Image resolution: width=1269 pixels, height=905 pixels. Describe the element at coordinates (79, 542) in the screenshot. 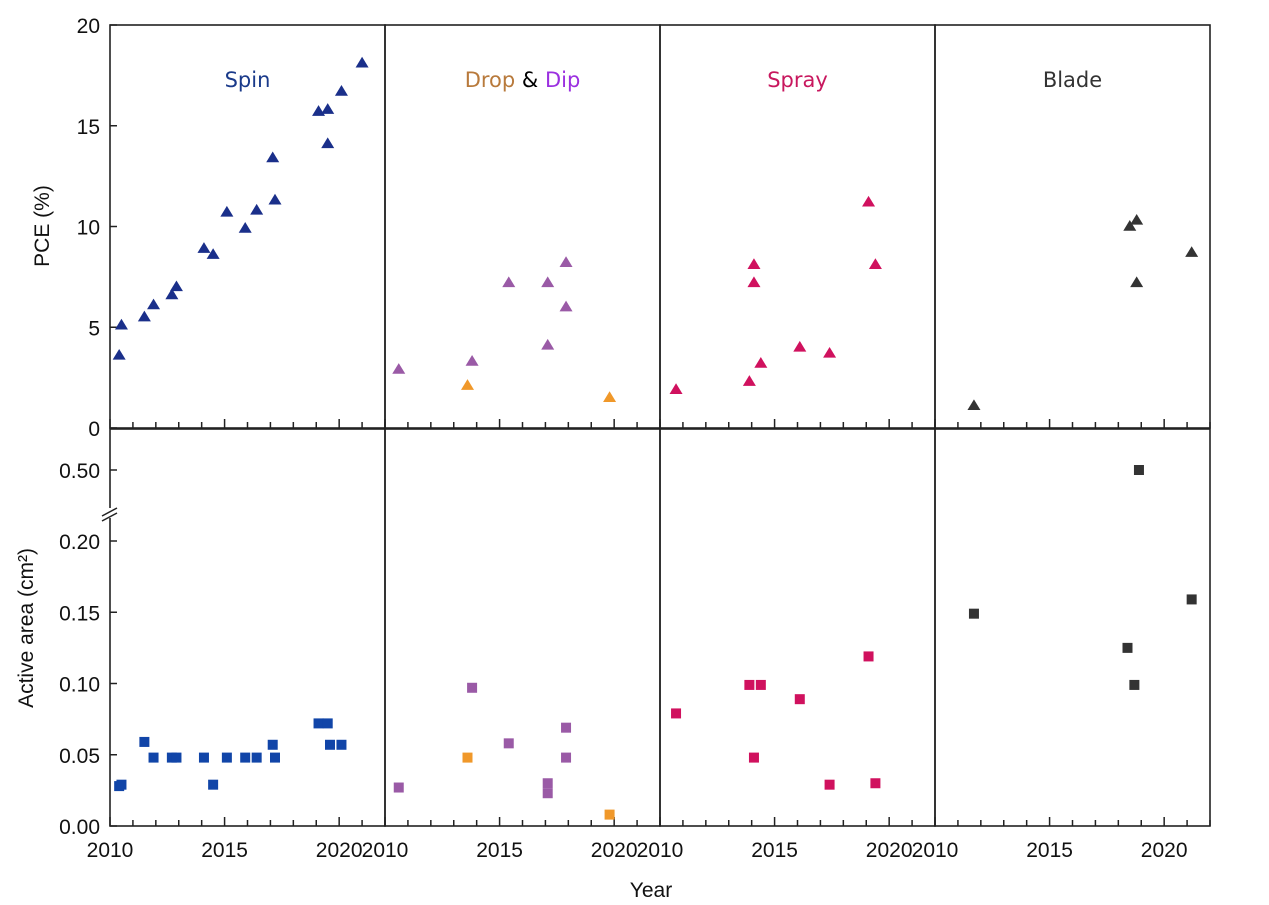

I see `y-tick-label-bottom: 0.20` at that location.